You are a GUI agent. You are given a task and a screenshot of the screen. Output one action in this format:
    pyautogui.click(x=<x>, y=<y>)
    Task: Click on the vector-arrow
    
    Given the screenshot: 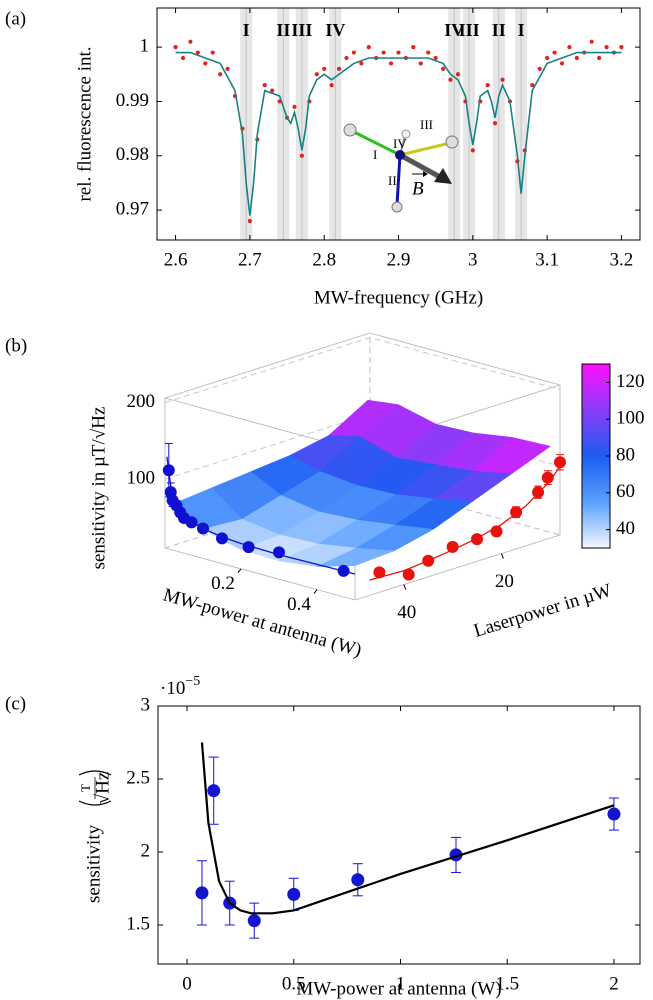 What is the action you would take?
    pyautogui.click(x=425, y=174)
    